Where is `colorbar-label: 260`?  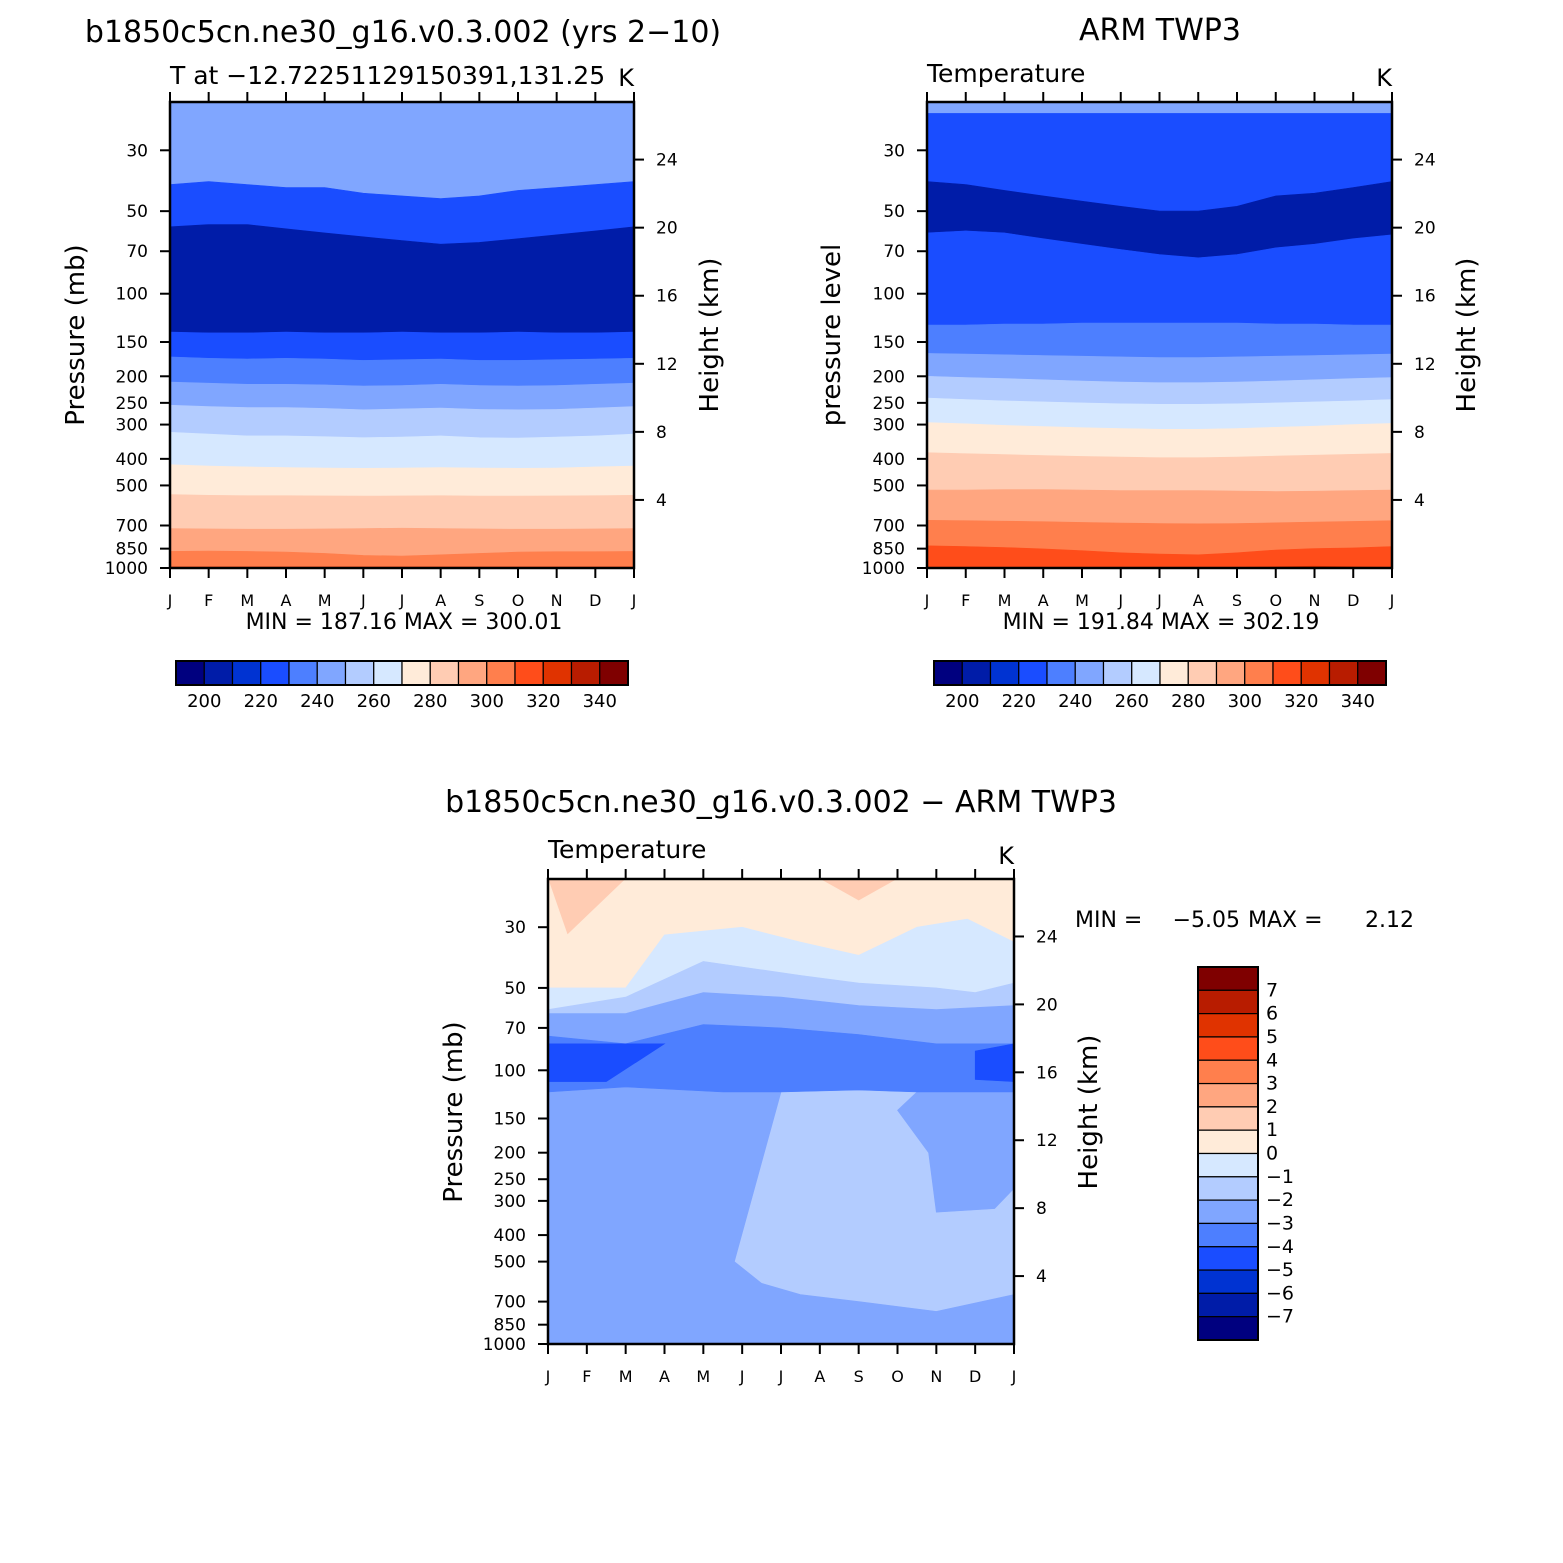 colorbar-label: 260 is located at coordinates (374, 701).